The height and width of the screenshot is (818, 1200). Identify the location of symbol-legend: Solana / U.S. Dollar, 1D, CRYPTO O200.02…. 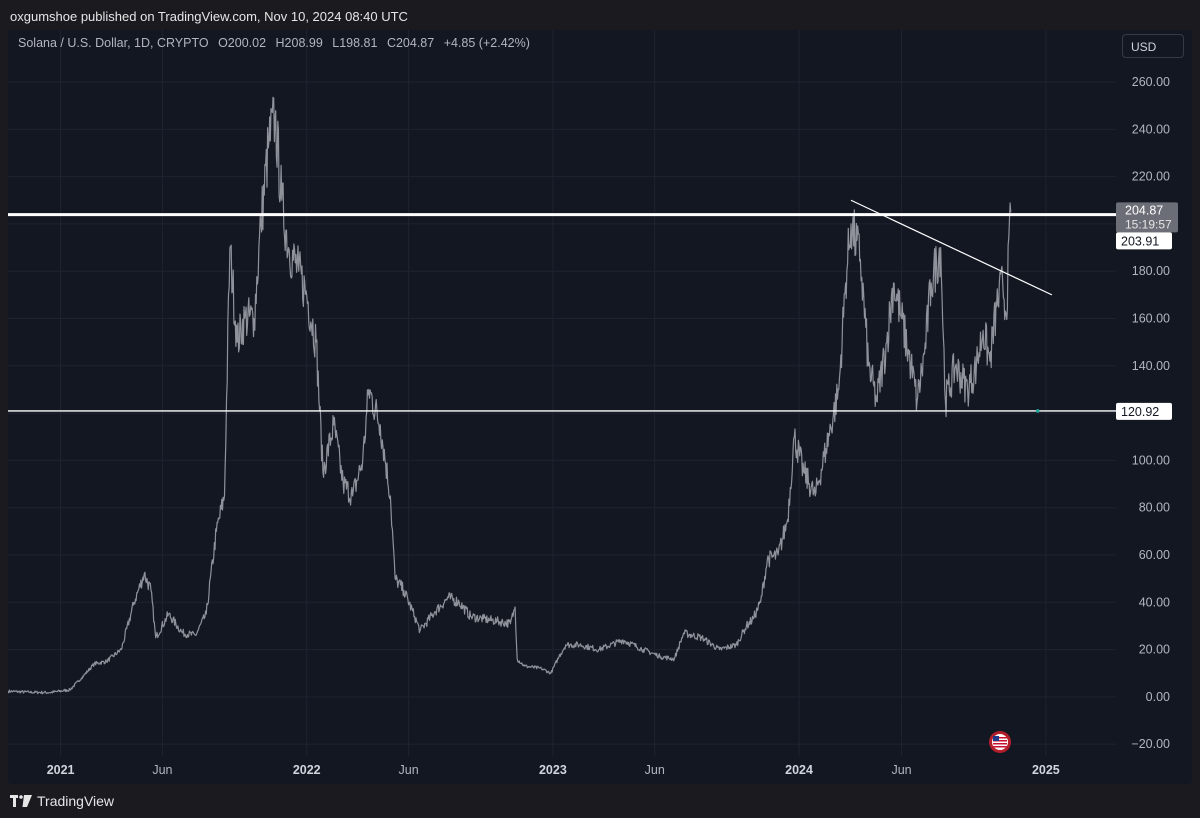
(274, 43).